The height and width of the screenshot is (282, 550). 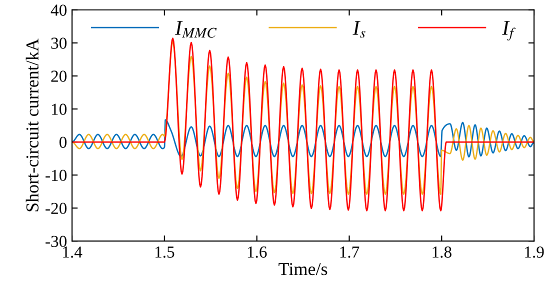 I want to click on x-tick-label: 1.4, so click(x=72, y=252).